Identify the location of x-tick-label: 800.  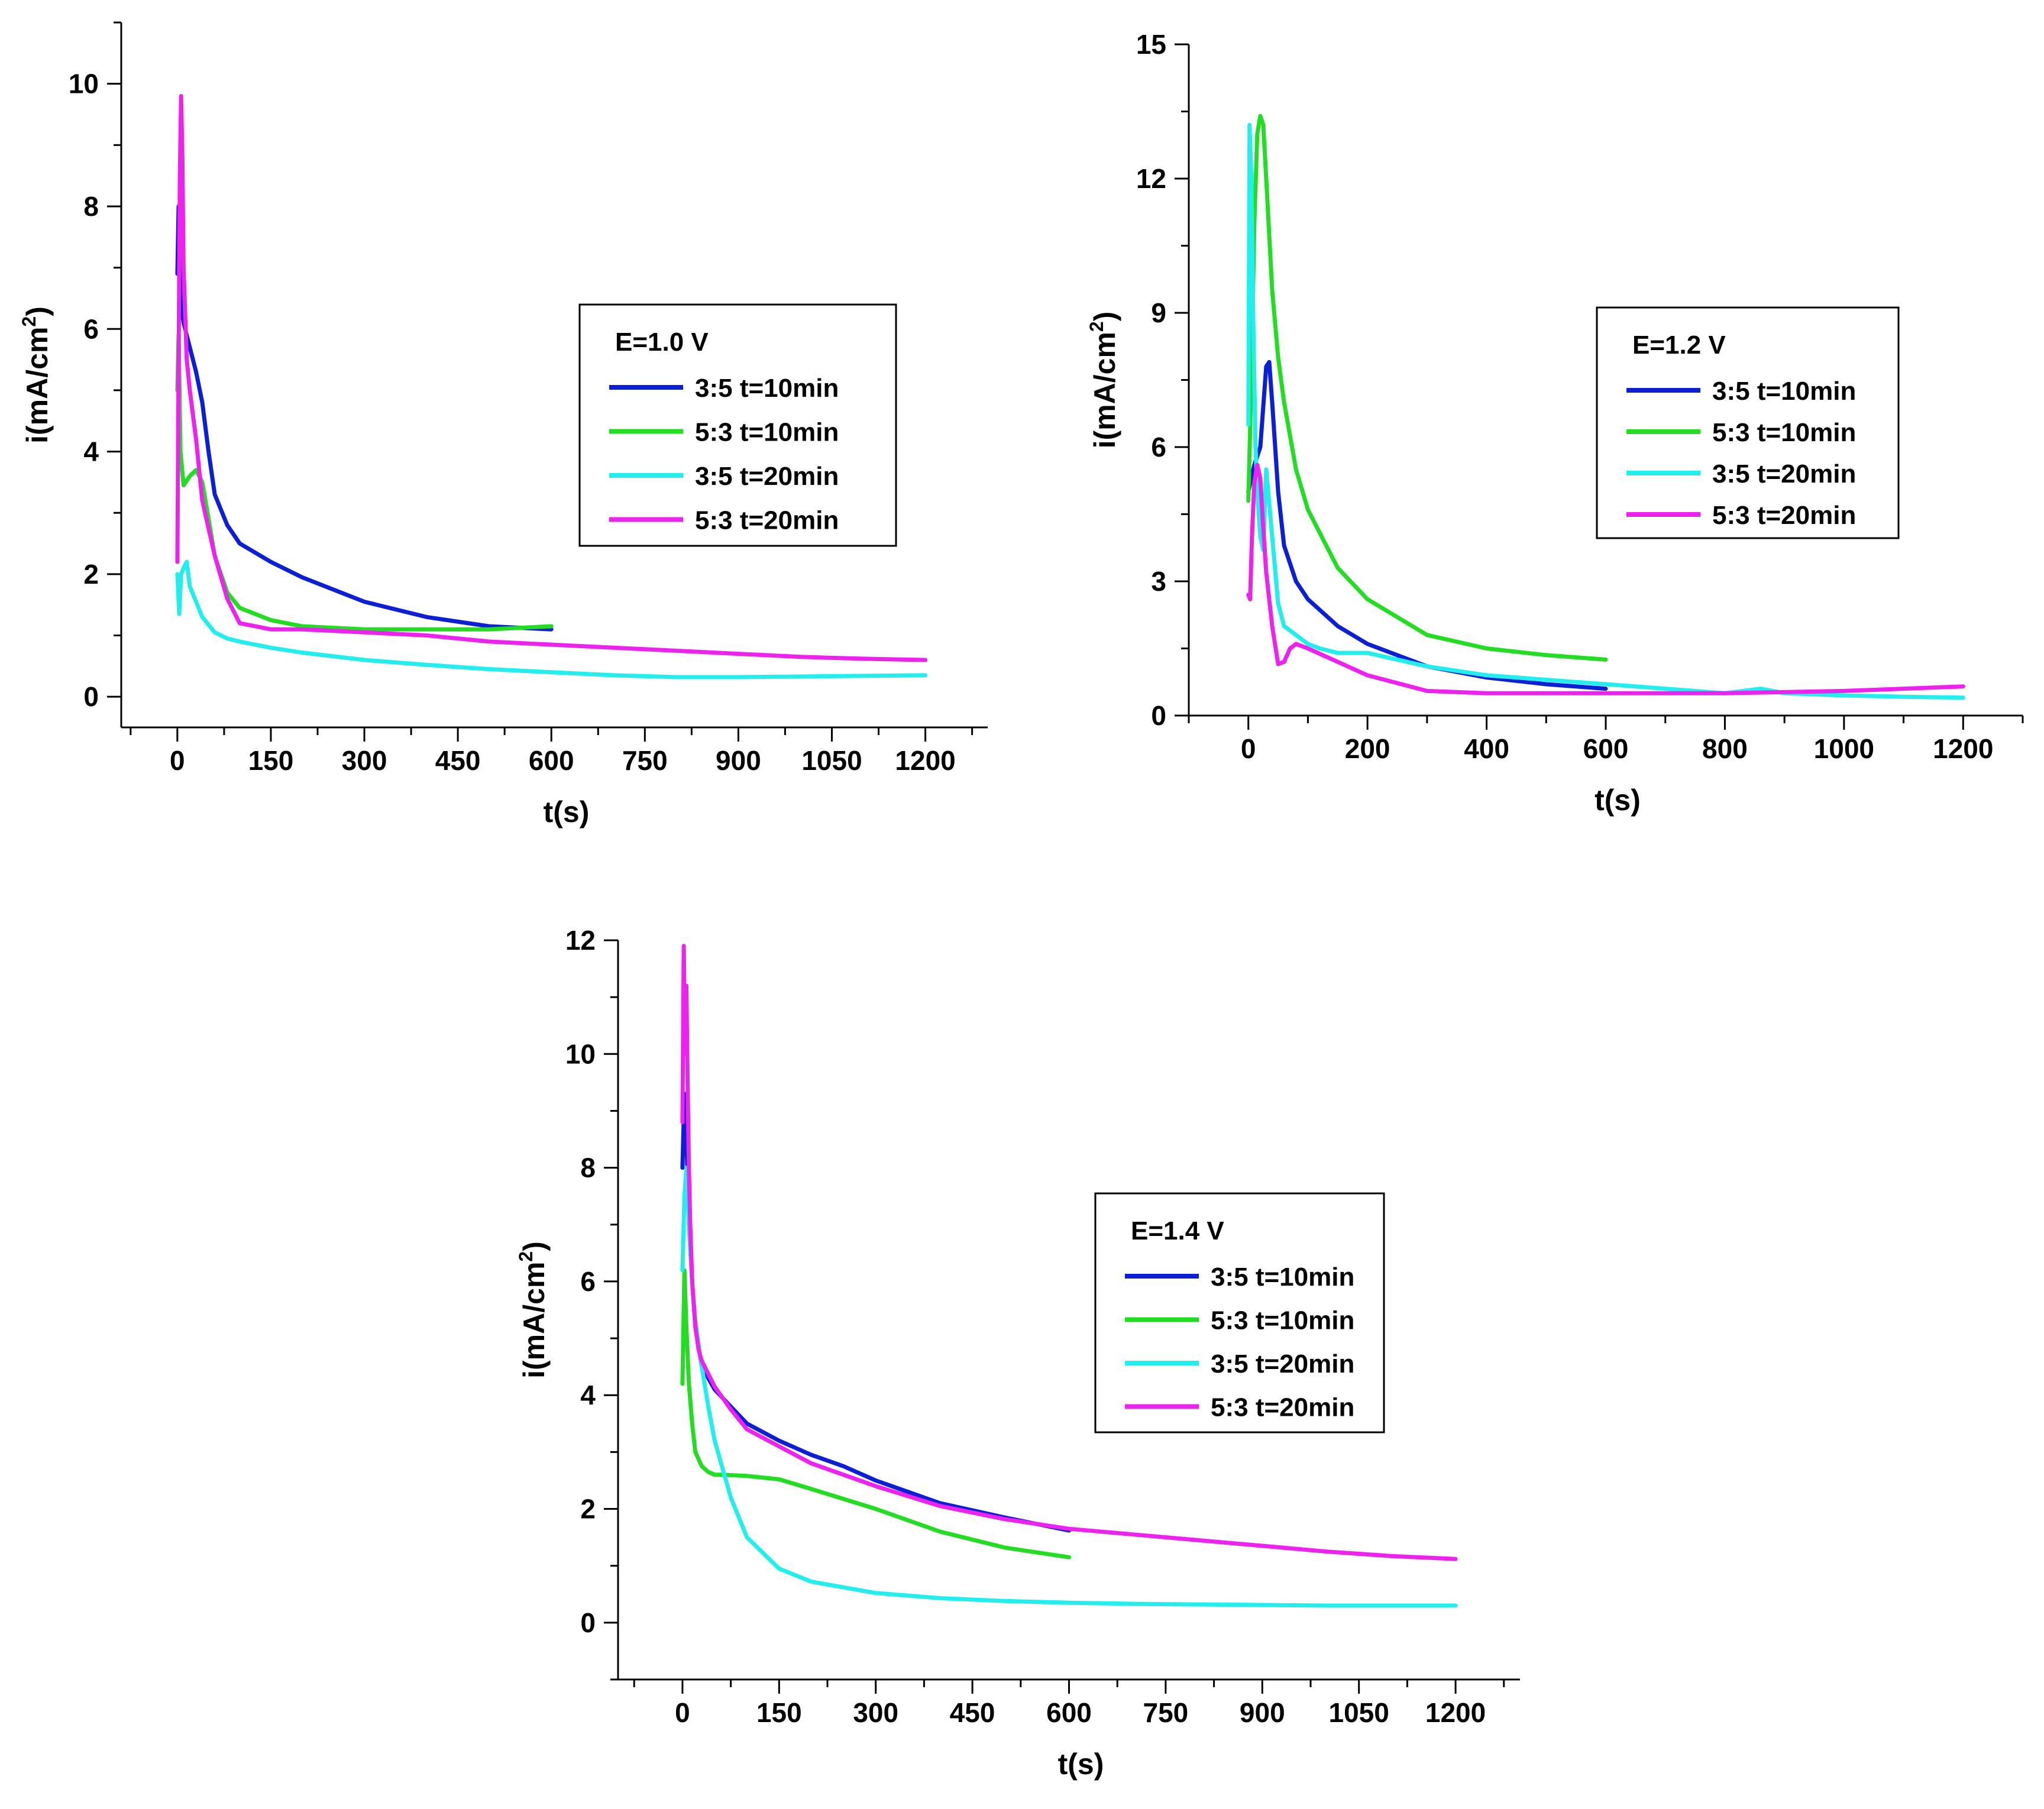
(1725, 749).